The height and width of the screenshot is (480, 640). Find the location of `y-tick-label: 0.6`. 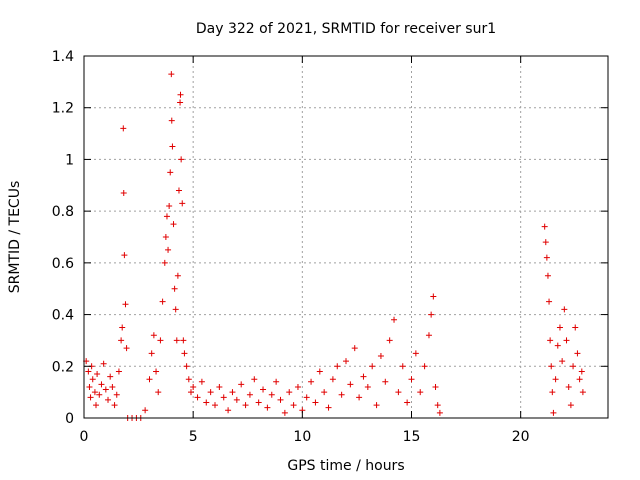

y-tick-label: 0.6 is located at coordinates (63, 264).